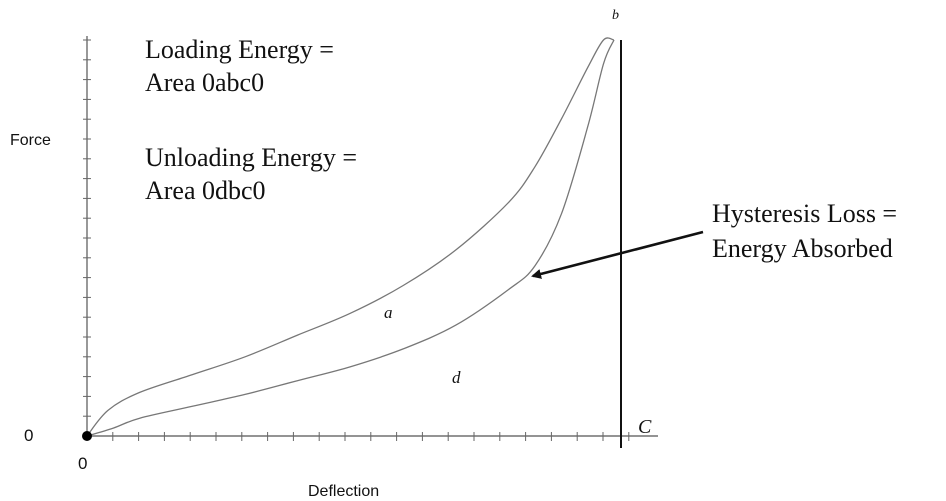 This screenshot has width=946, height=501. What do you see at coordinates (615, 15) in the screenshot?
I see `point-label-b: b` at bounding box center [615, 15].